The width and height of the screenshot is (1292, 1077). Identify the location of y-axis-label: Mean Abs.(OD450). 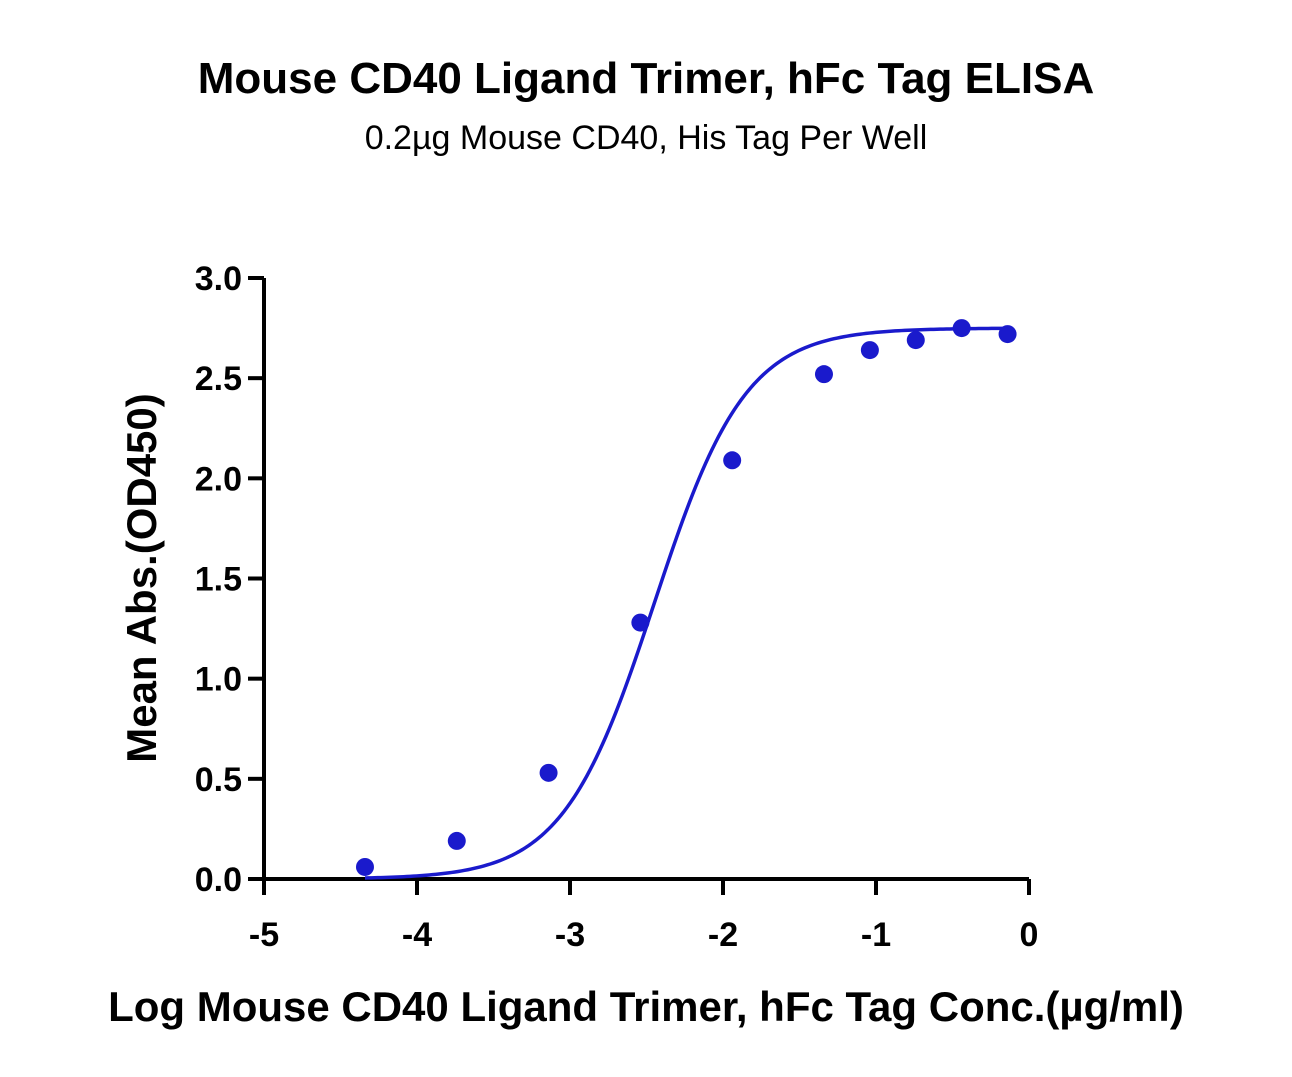
(141, 578).